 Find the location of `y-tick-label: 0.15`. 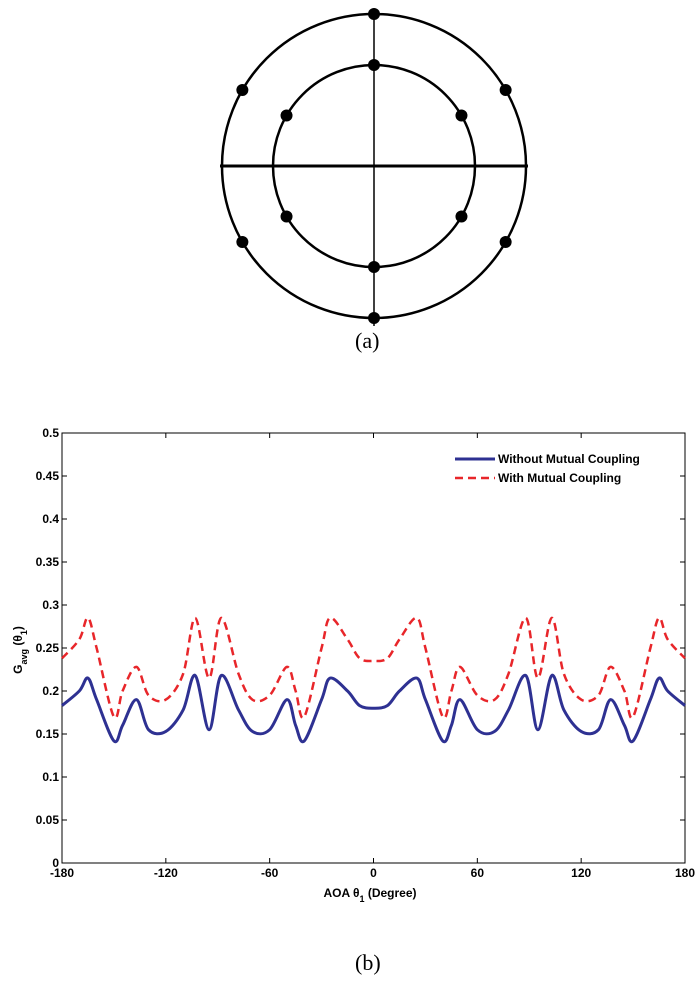

y-tick-label: 0.15 is located at coordinates (48, 734).